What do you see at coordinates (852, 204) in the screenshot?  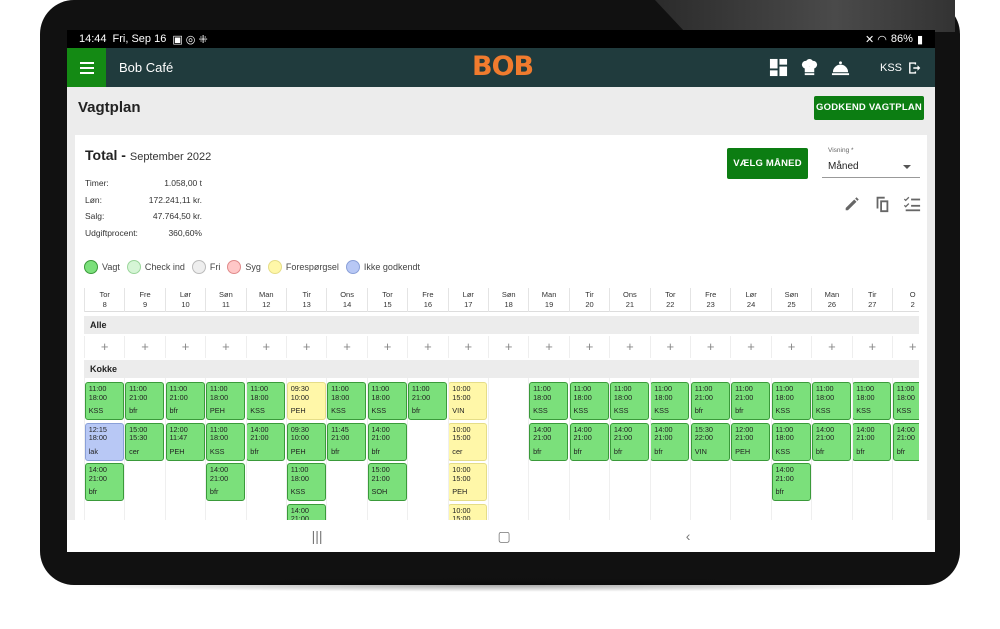 I see `edit-icon` at bounding box center [852, 204].